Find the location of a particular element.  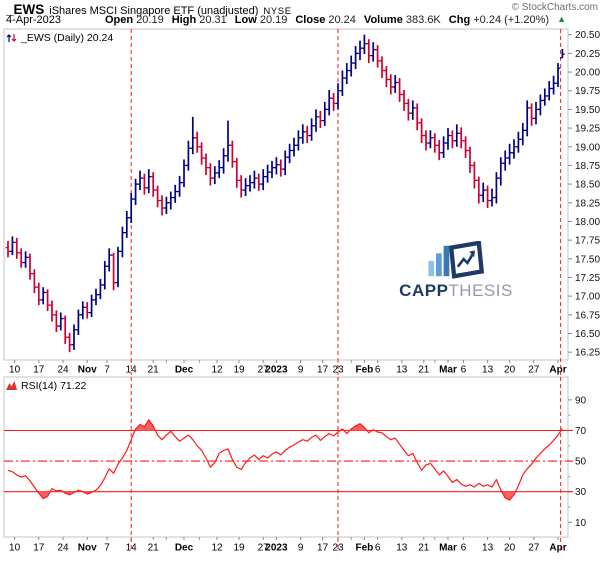

svg-text: 16.25 is located at coordinates (587, 353).